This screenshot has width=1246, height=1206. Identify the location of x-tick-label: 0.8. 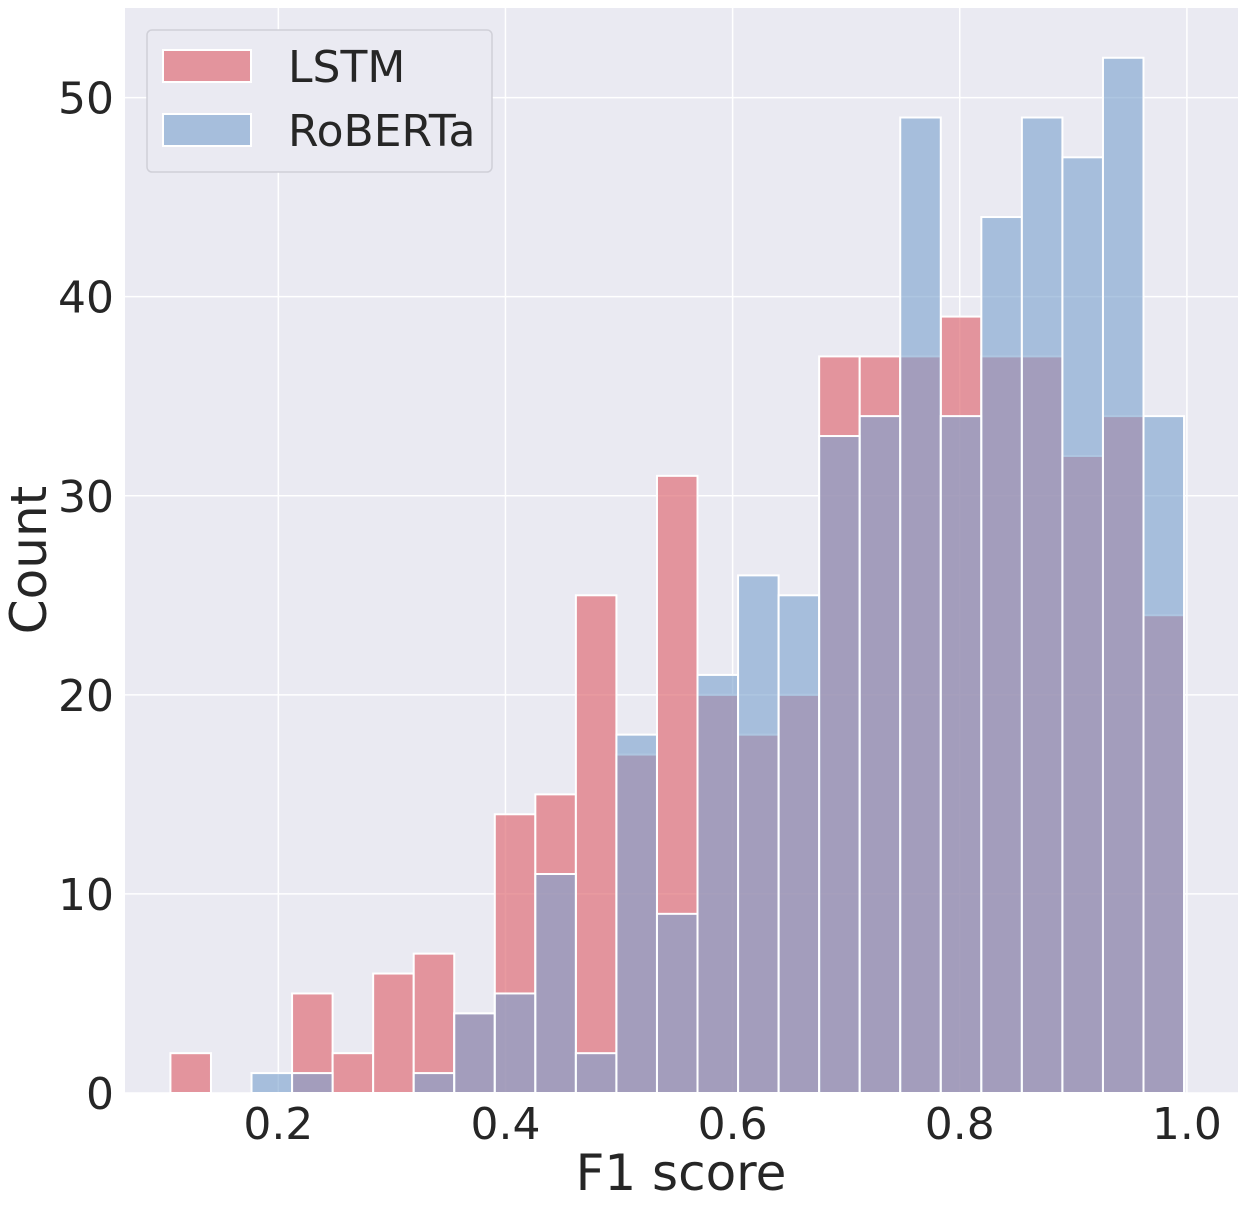
(960, 1124).